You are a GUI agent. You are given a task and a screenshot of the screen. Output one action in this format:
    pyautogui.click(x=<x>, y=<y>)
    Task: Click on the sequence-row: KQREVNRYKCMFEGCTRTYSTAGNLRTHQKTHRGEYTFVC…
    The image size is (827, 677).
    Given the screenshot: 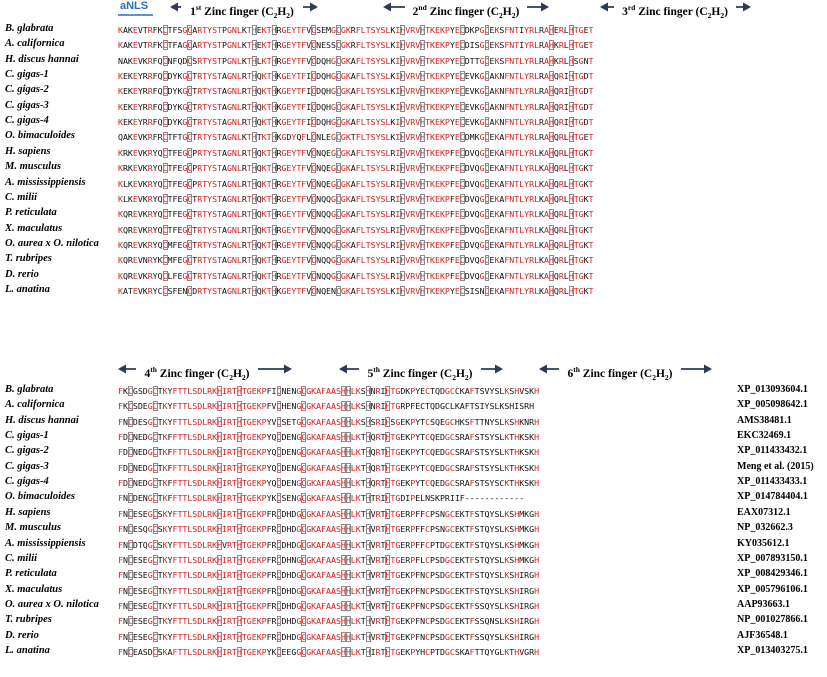 What is the action you would take?
    pyautogui.click(x=356, y=260)
    